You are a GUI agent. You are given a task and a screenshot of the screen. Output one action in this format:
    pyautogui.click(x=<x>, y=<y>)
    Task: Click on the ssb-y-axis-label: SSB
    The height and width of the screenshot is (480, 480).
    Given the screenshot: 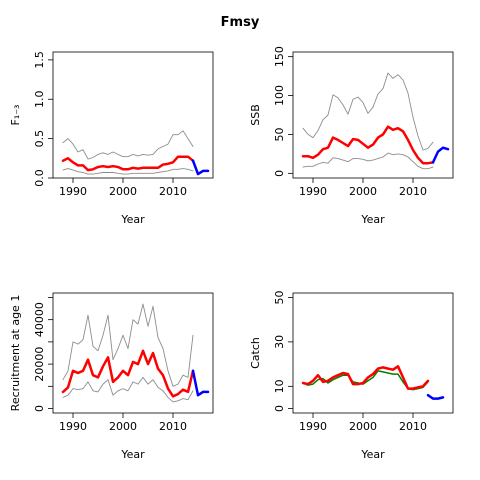 What is the action you would take?
    pyautogui.click(x=255, y=115)
    